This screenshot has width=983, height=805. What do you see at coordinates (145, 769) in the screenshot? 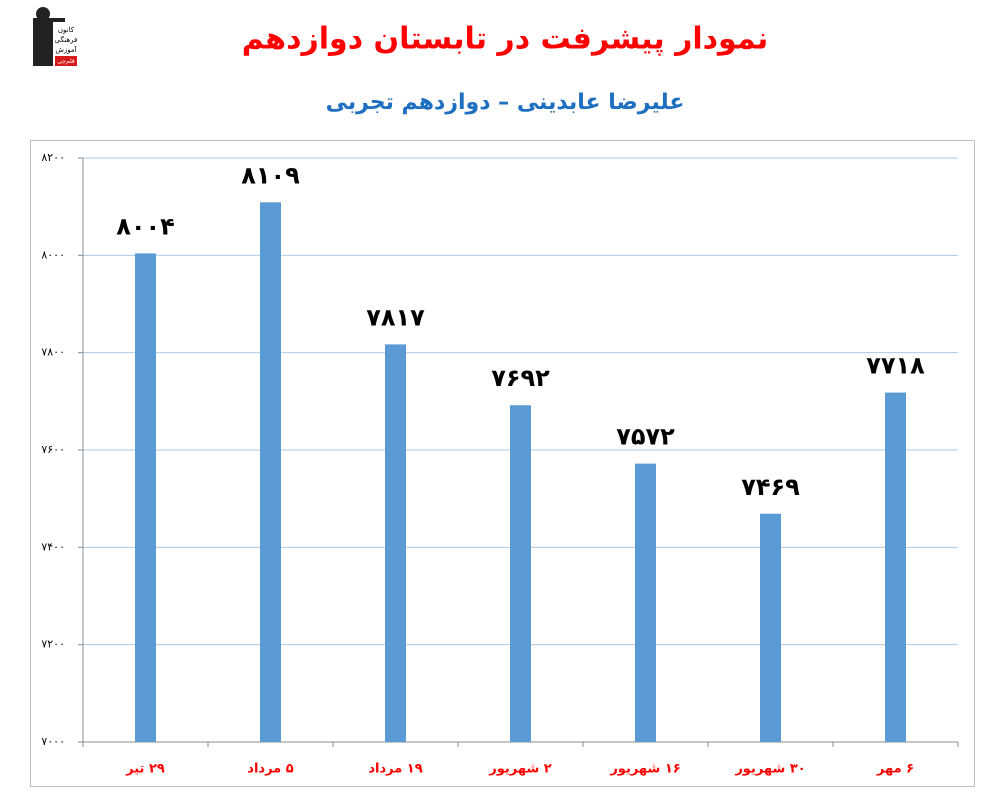
I see `x-tick-label: ۲۹ تیر` at bounding box center [145, 769].